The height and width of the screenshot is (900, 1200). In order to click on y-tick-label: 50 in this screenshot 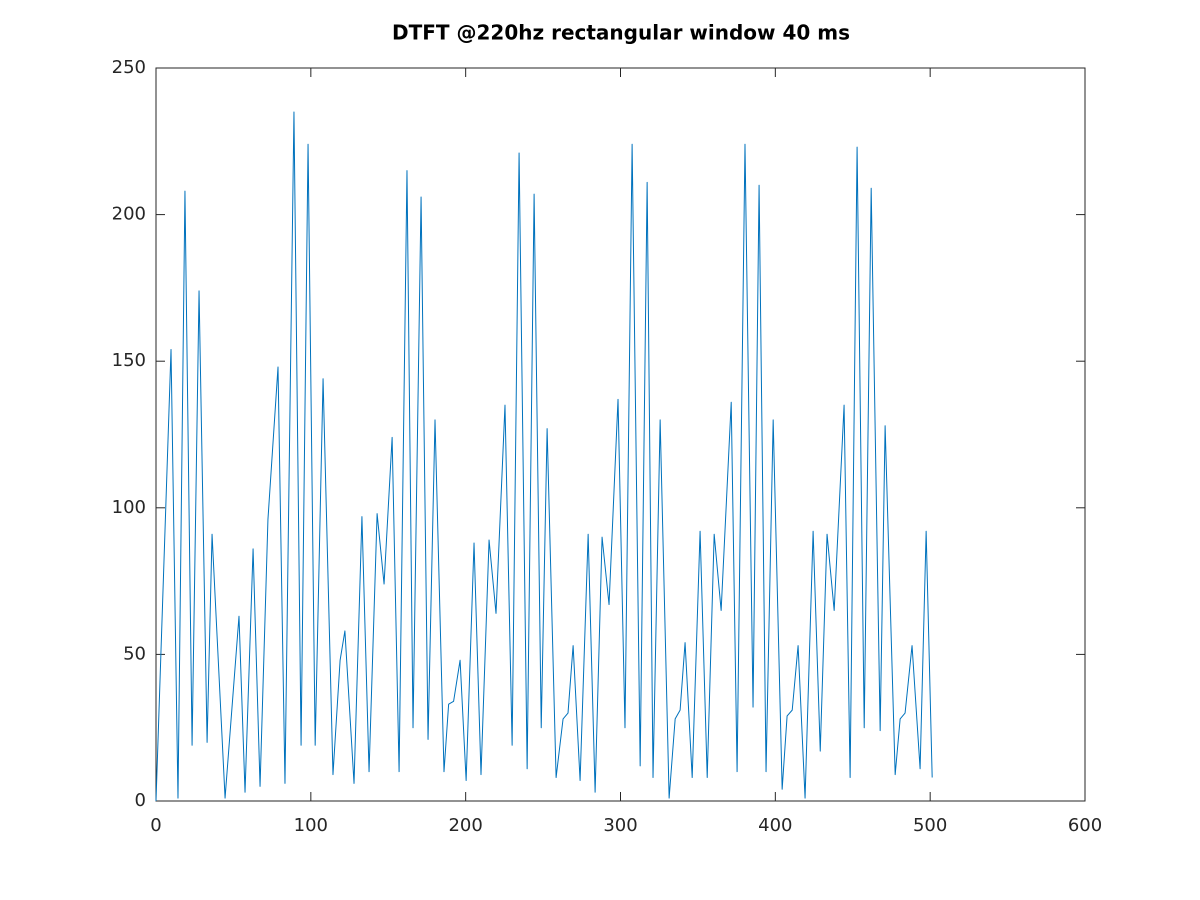, I will do `click(134, 653)`.